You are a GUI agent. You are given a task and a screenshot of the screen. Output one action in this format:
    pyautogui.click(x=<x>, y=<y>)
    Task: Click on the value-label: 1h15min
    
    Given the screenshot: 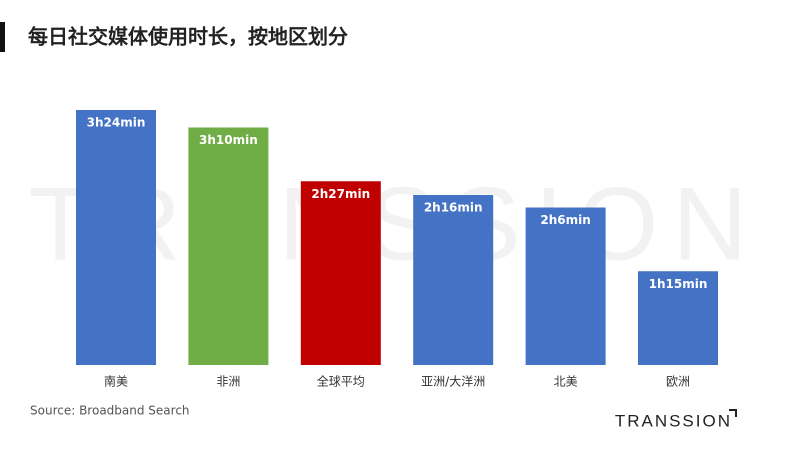 What is the action you would take?
    pyautogui.click(x=678, y=284)
    